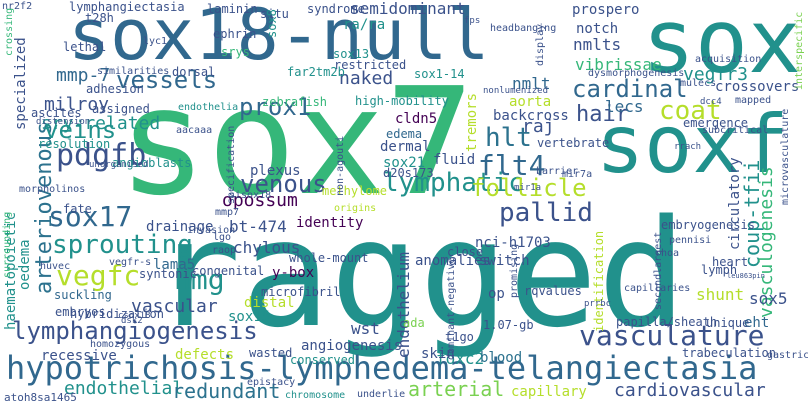  I want to click on word-zebrafish: zebrafish, so click(295, 102).